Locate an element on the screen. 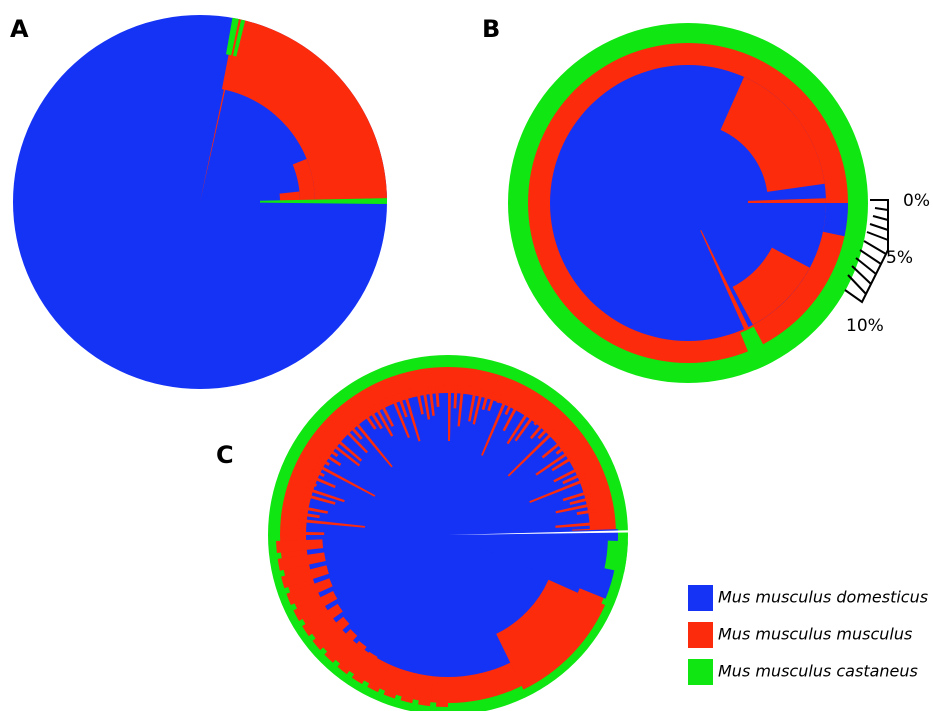 The height and width of the screenshot is (711, 933). panel-label: A is located at coordinates (19, 29).